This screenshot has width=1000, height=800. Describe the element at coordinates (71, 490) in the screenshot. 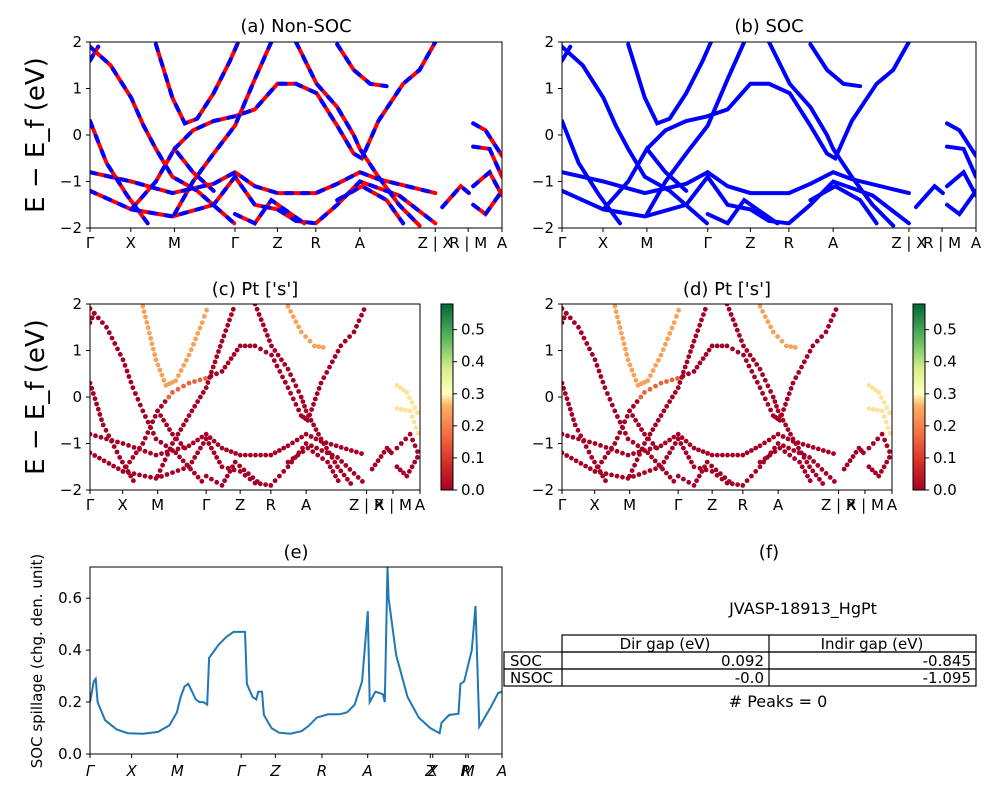

I see `y-tick-label: −2` at that location.